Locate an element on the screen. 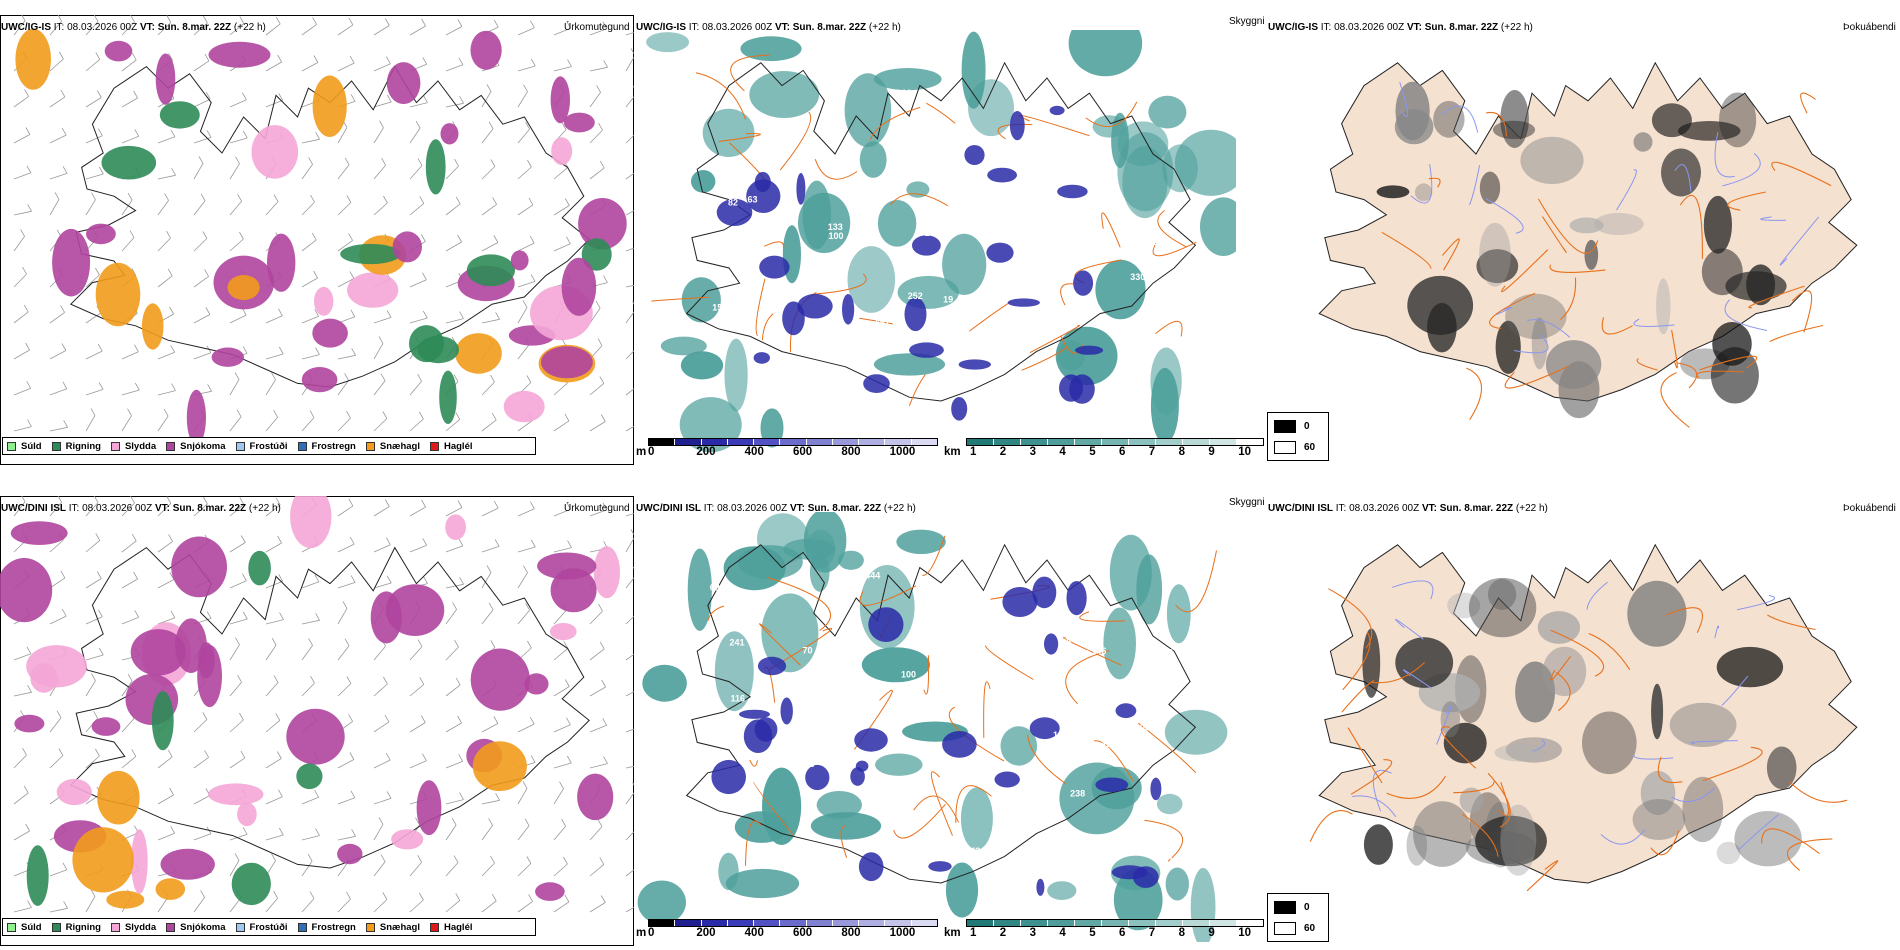  colorbar-tick-label: 600 is located at coordinates (803, 452).